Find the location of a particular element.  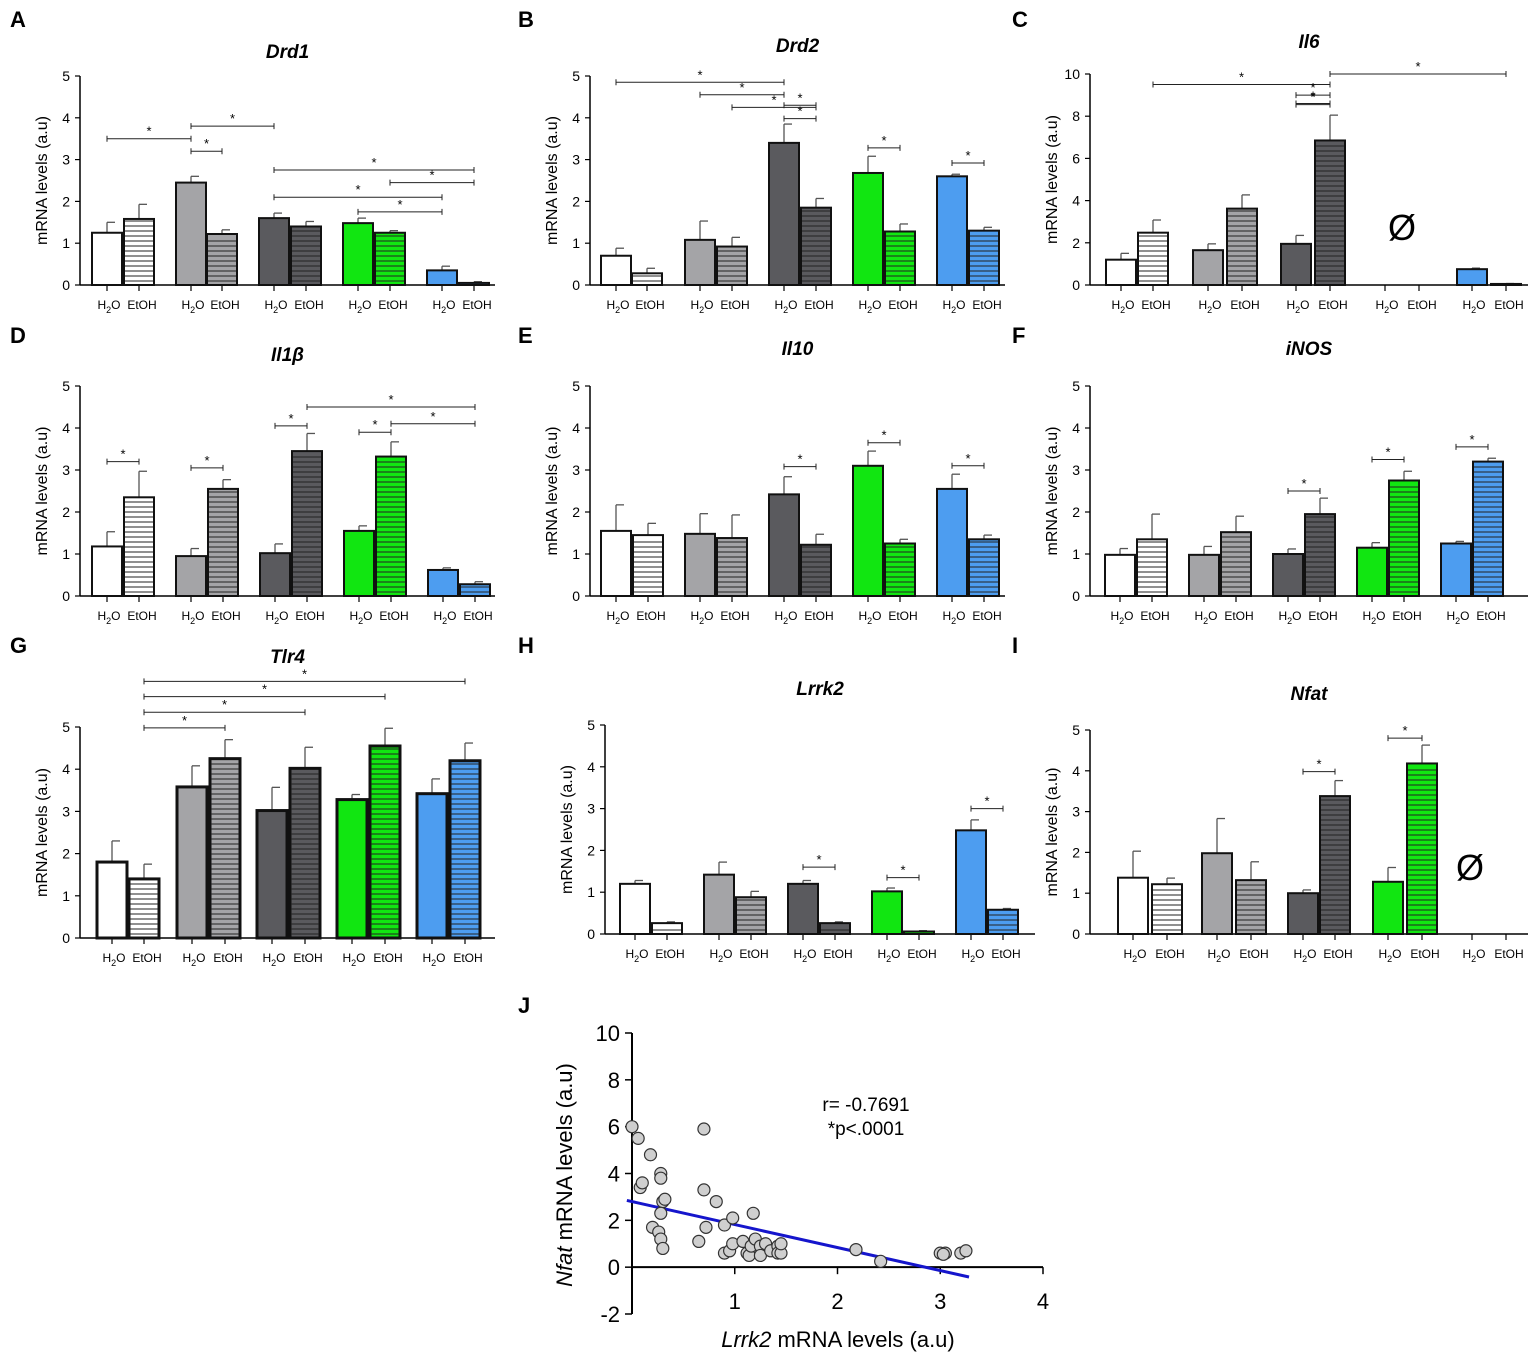

y-tick-label: 0 is located at coordinates (66, 938).